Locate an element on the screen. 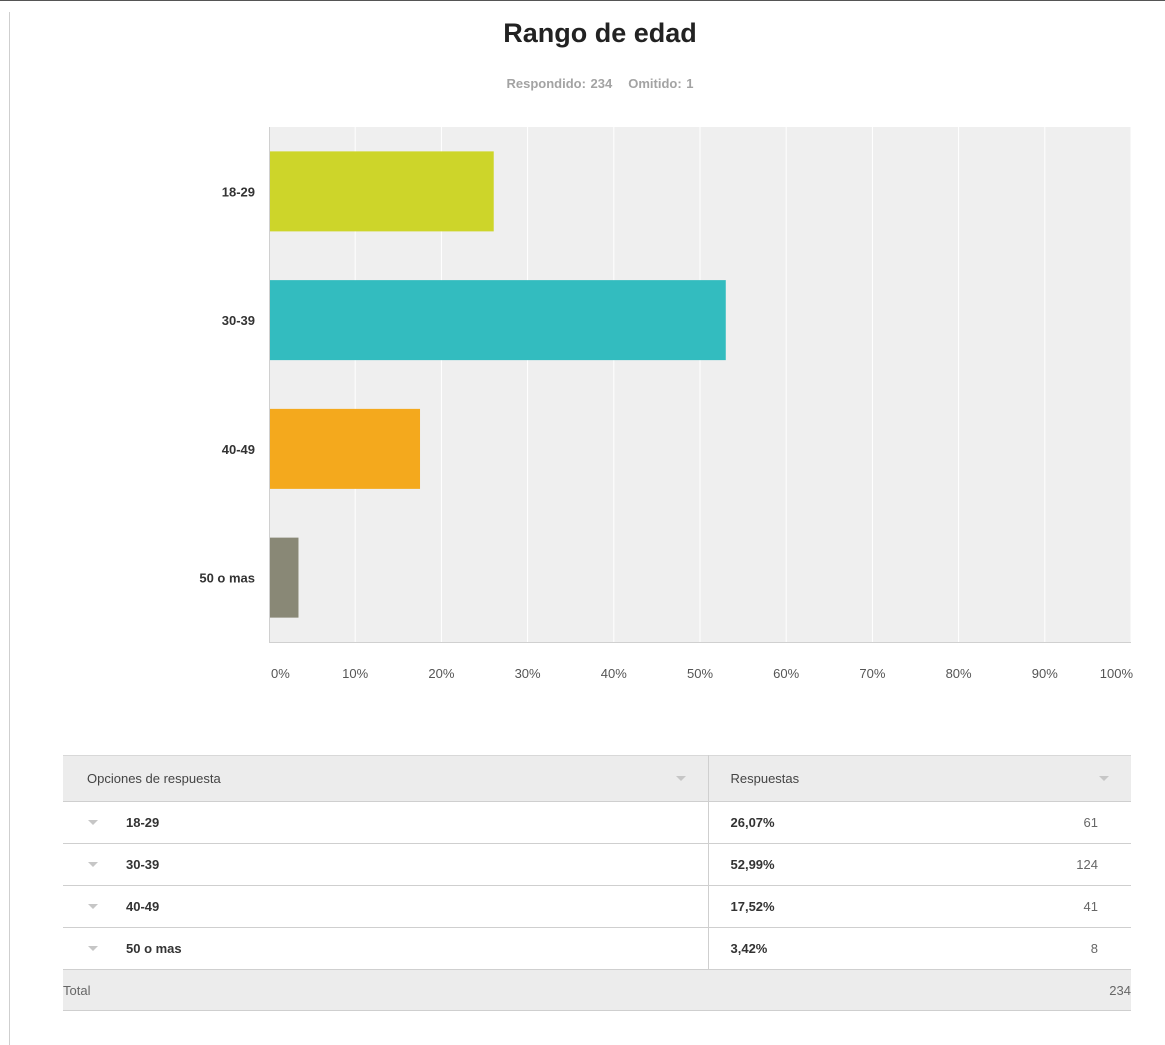 The width and height of the screenshot is (1165, 1045). category-label: 18-29 is located at coordinates (238, 191).